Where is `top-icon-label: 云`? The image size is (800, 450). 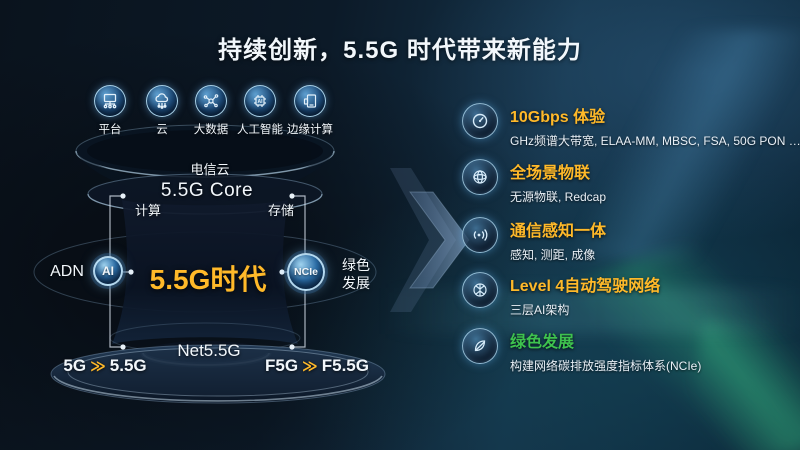 top-icon-label: 云 is located at coordinates (162, 130).